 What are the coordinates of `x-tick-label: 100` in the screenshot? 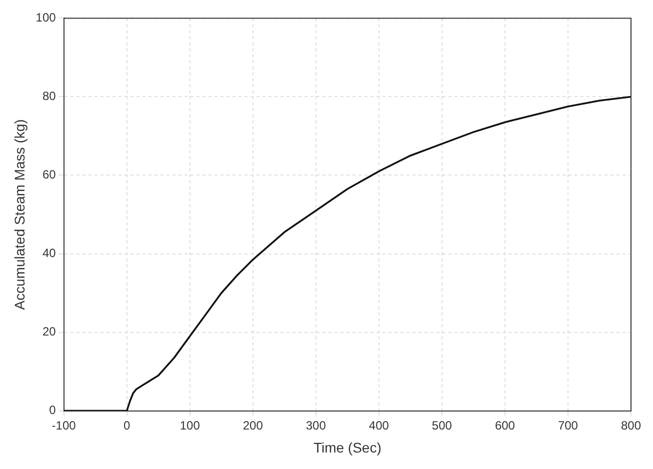 It's located at (190, 425).